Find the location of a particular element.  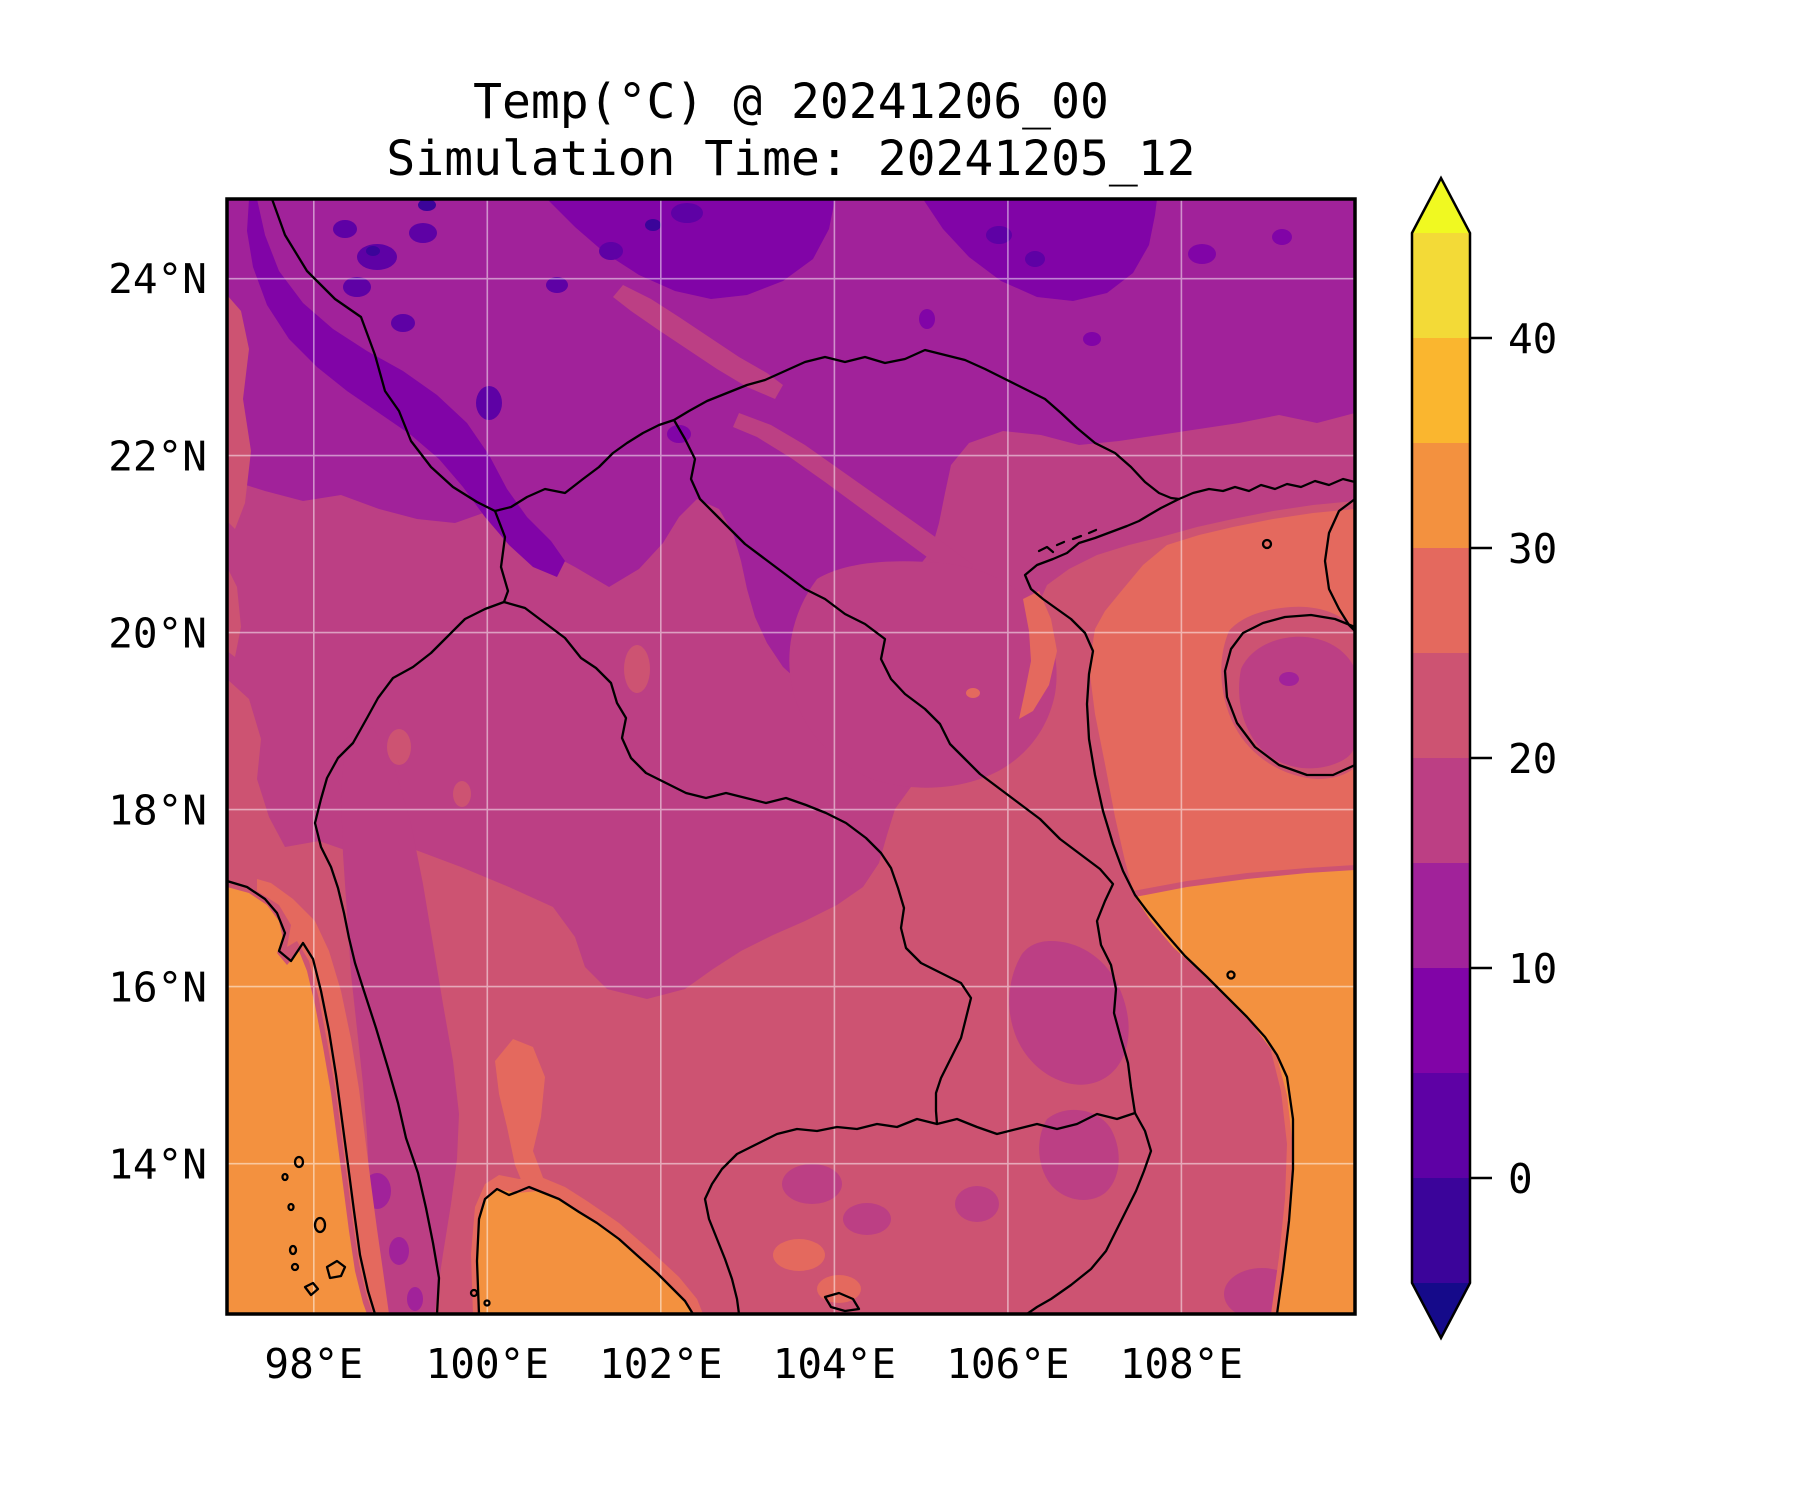

colorbar-outline is located at coordinates (1441, 758).